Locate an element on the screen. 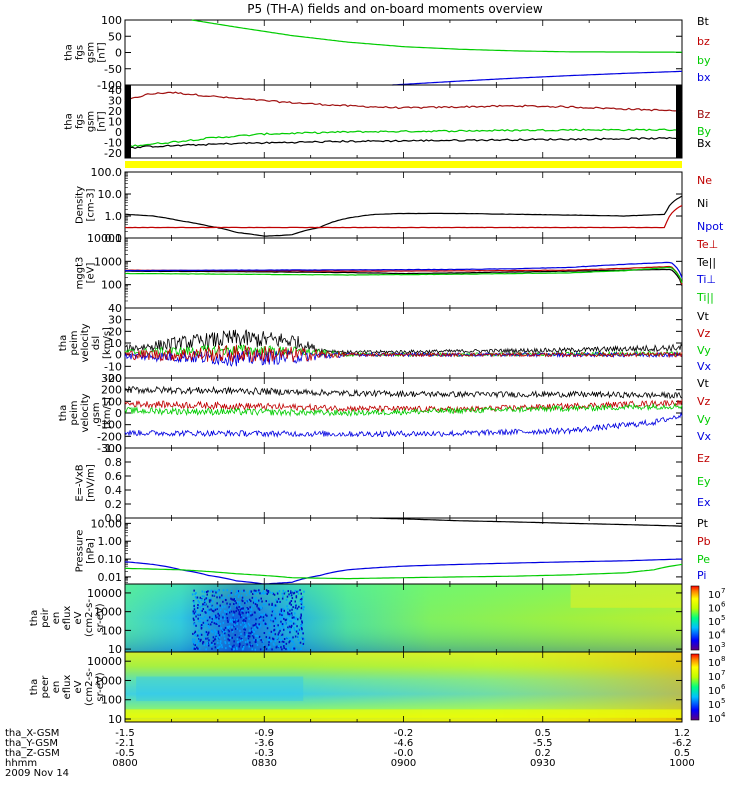  y-axis-label: velocity is located at coordinates (85, 342).